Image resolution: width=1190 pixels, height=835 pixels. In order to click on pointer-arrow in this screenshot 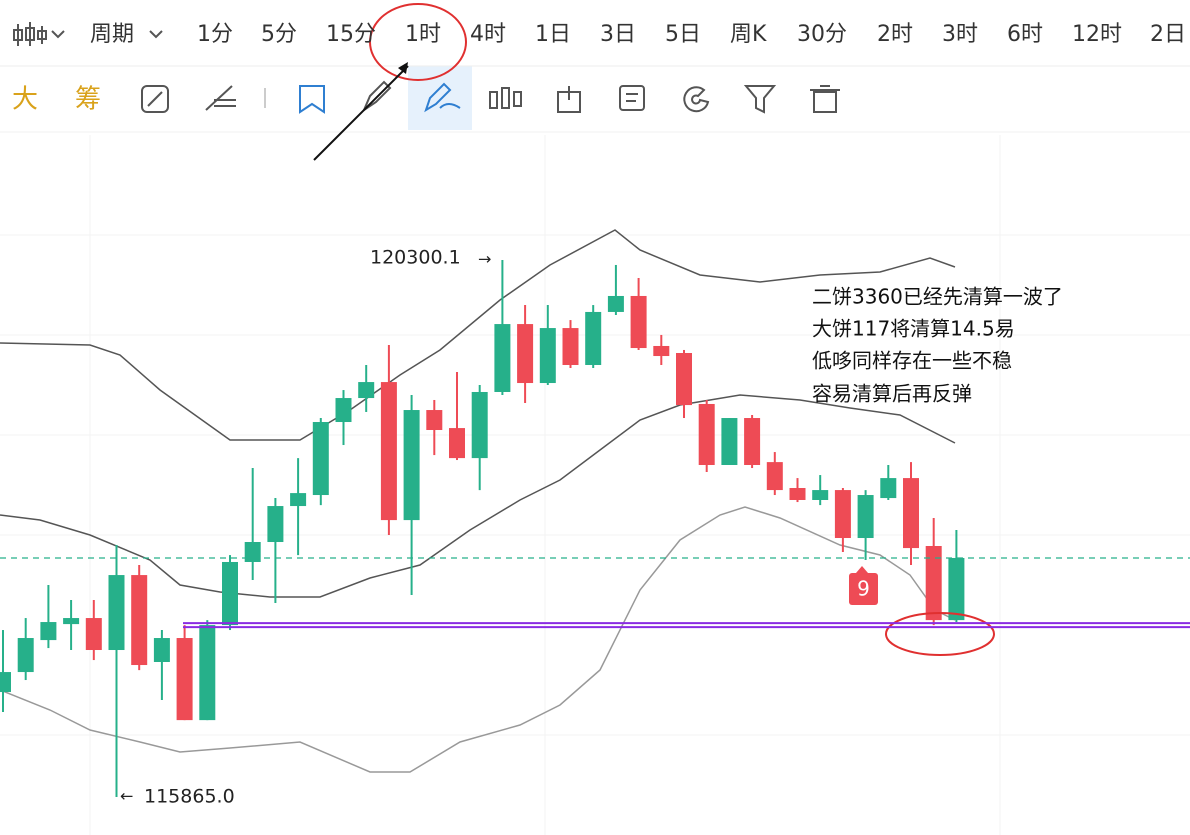, I will do `click(361, 113)`.